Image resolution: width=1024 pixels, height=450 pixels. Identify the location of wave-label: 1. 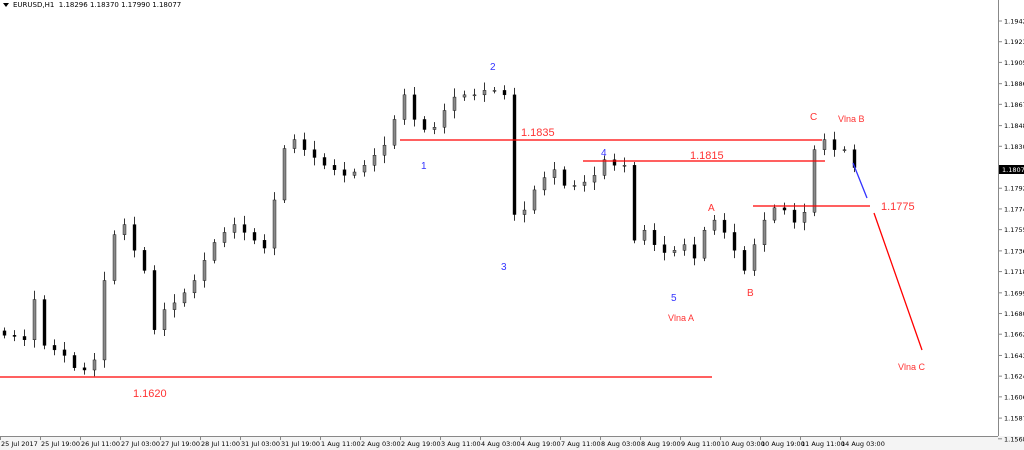
(424, 166).